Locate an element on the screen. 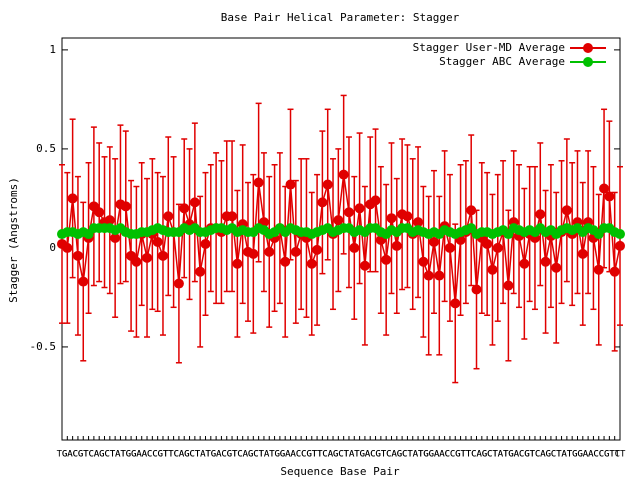 The width and height of the screenshot is (640, 480). y-tick-label: -0.5 is located at coordinates (43, 346).